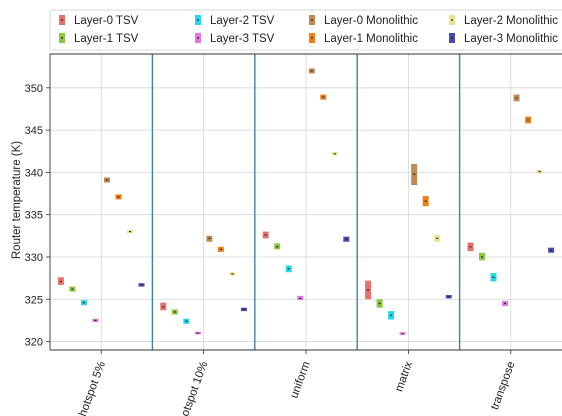 The height and width of the screenshot is (416, 562). I want to click on y-tick-label-335: 335, so click(34, 216).